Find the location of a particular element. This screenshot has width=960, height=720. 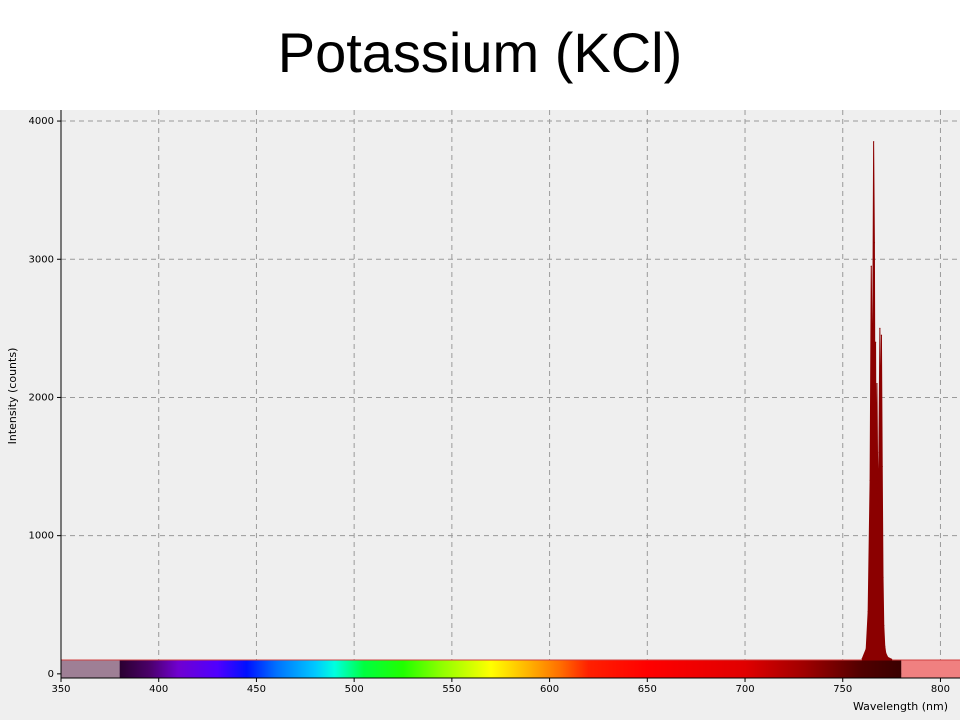

x-tick-label: 500 is located at coordinates (354, 689).